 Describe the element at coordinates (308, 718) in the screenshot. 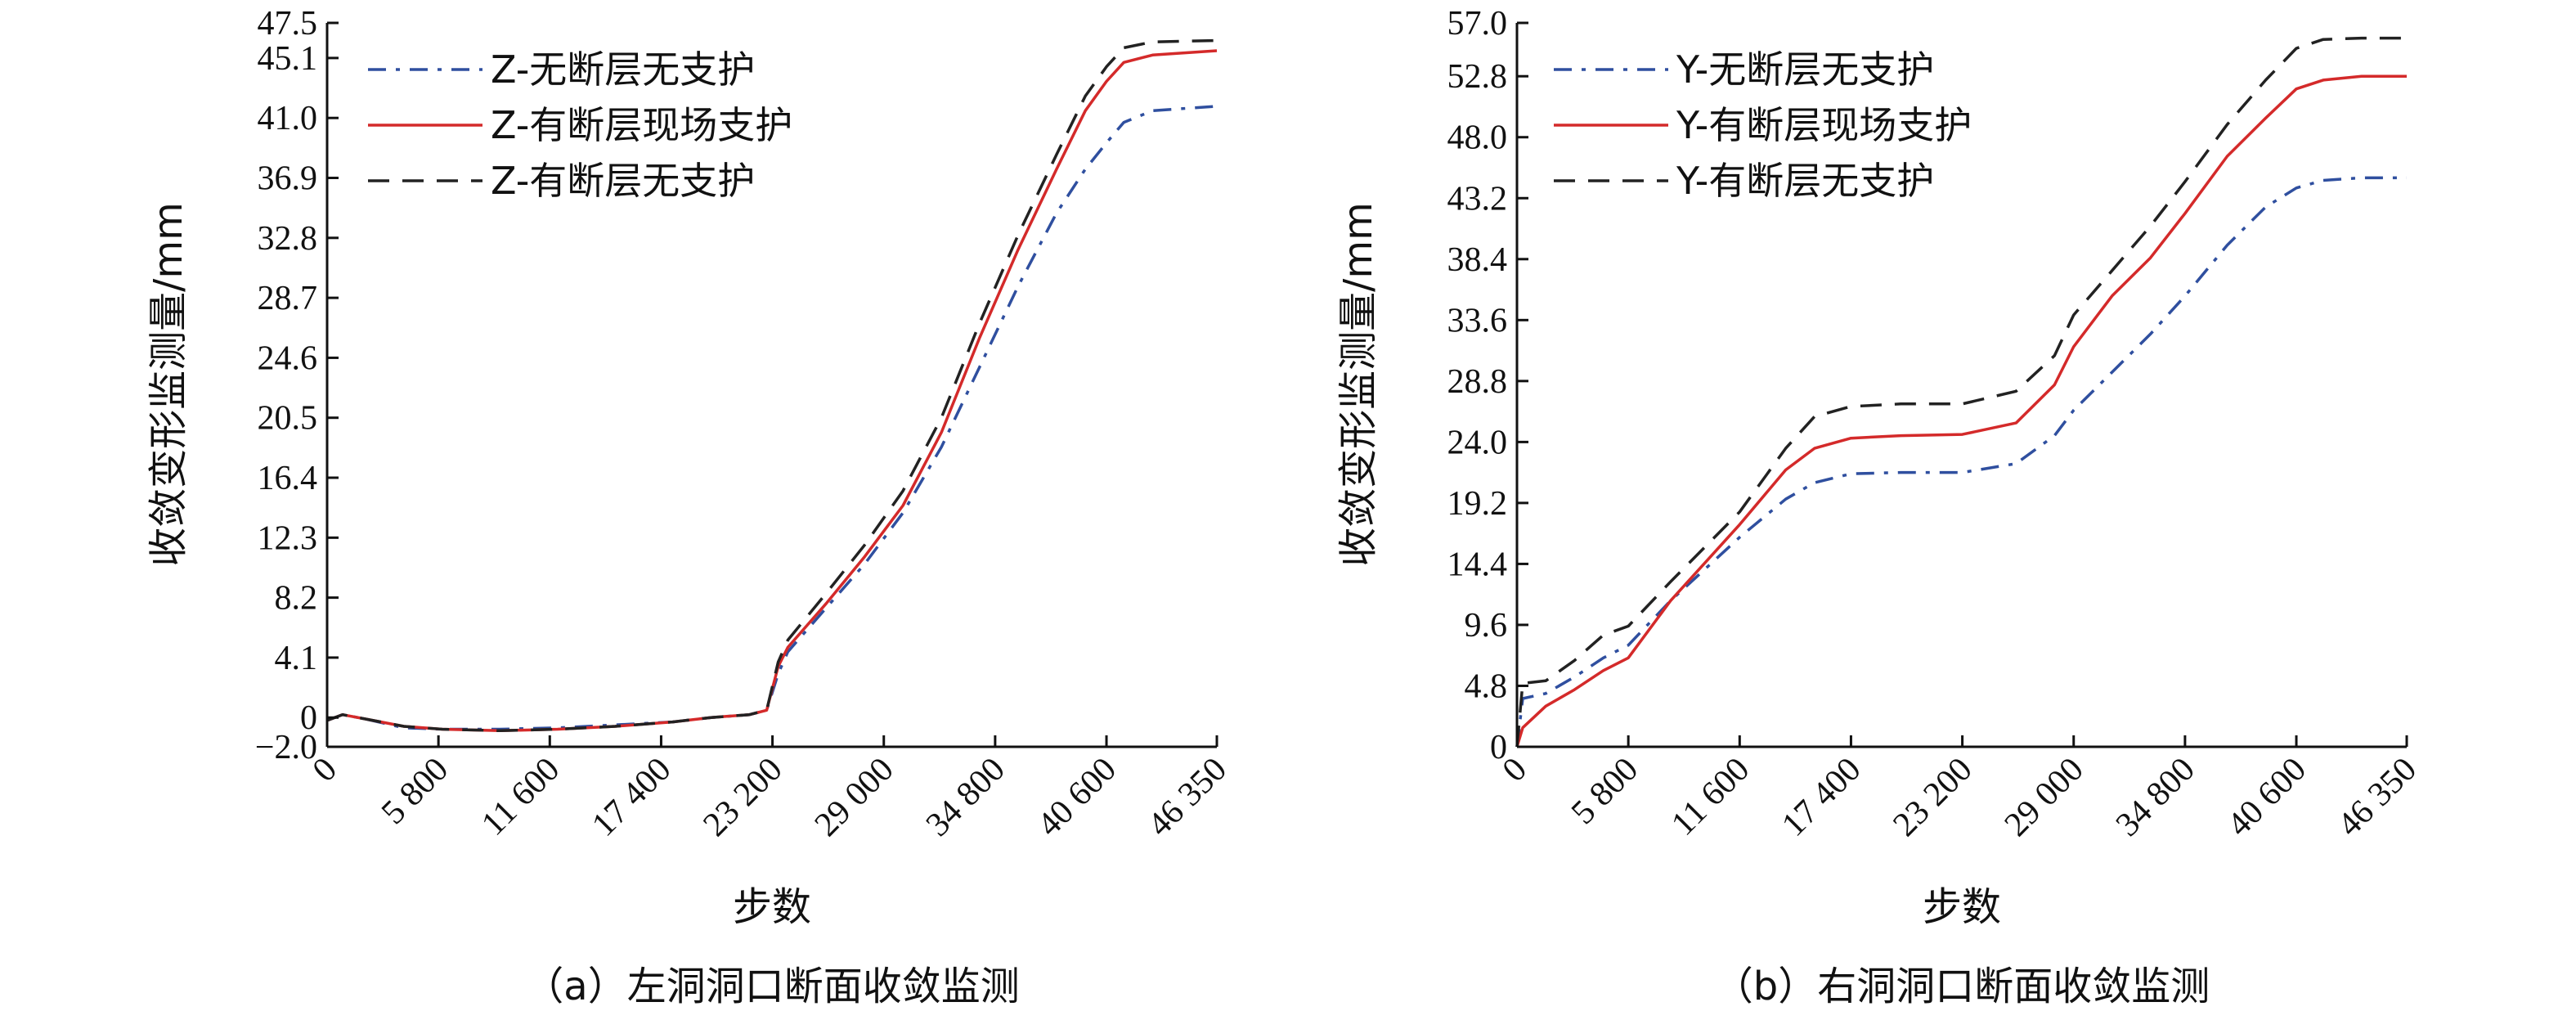

I see `panel-a-y-tick-label: 0` at that location.